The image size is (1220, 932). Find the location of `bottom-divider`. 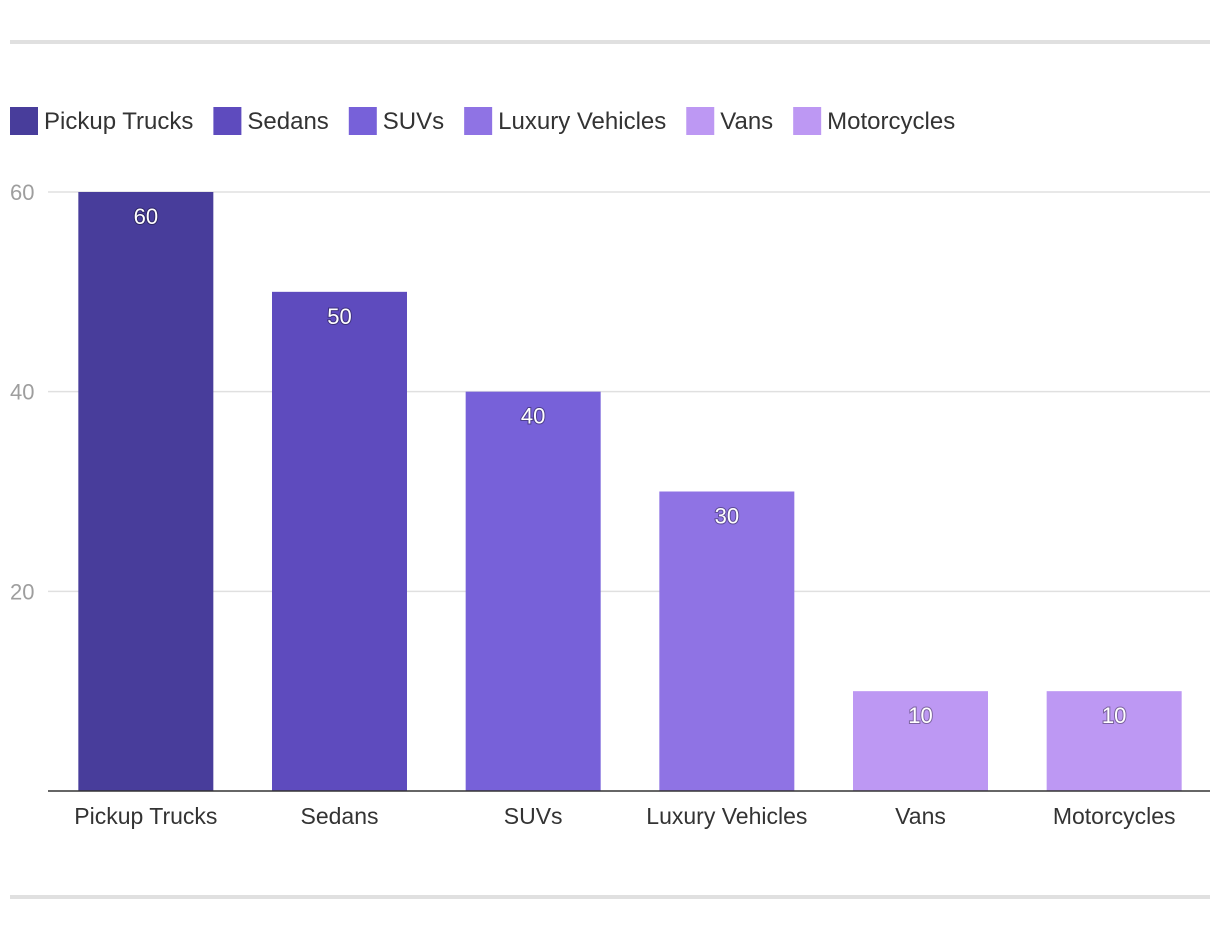

bottom-divider is located at coordinates (610, 897).